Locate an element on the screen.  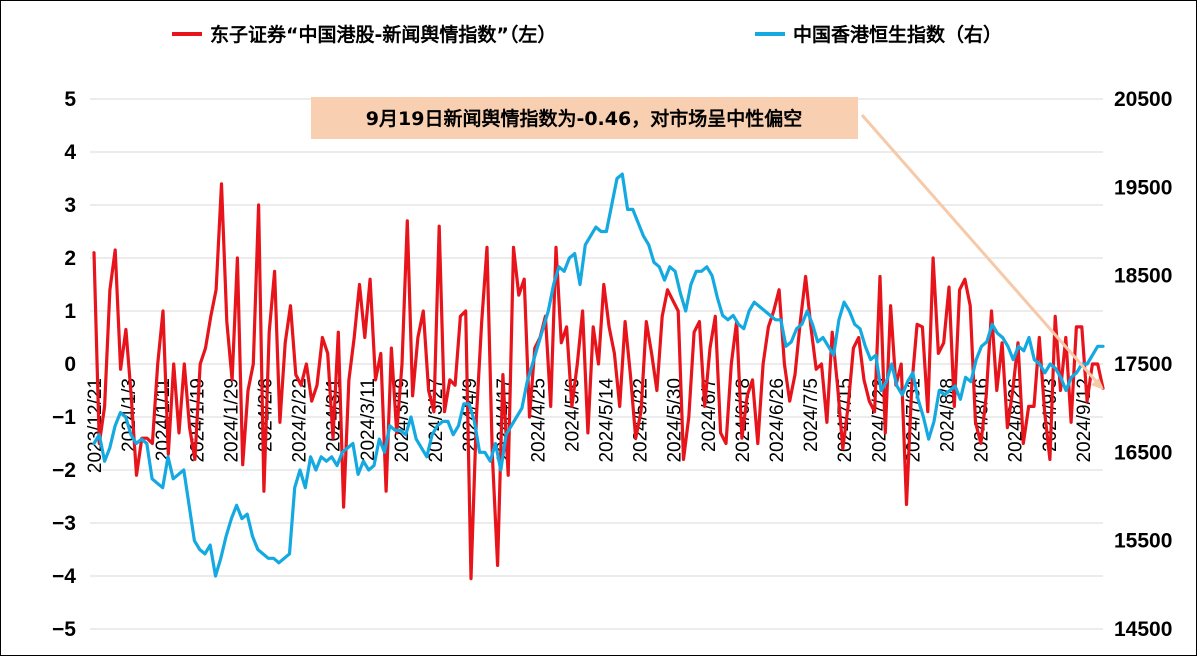
right-tick-label: 16500 is located at coordinates (1143, 452).